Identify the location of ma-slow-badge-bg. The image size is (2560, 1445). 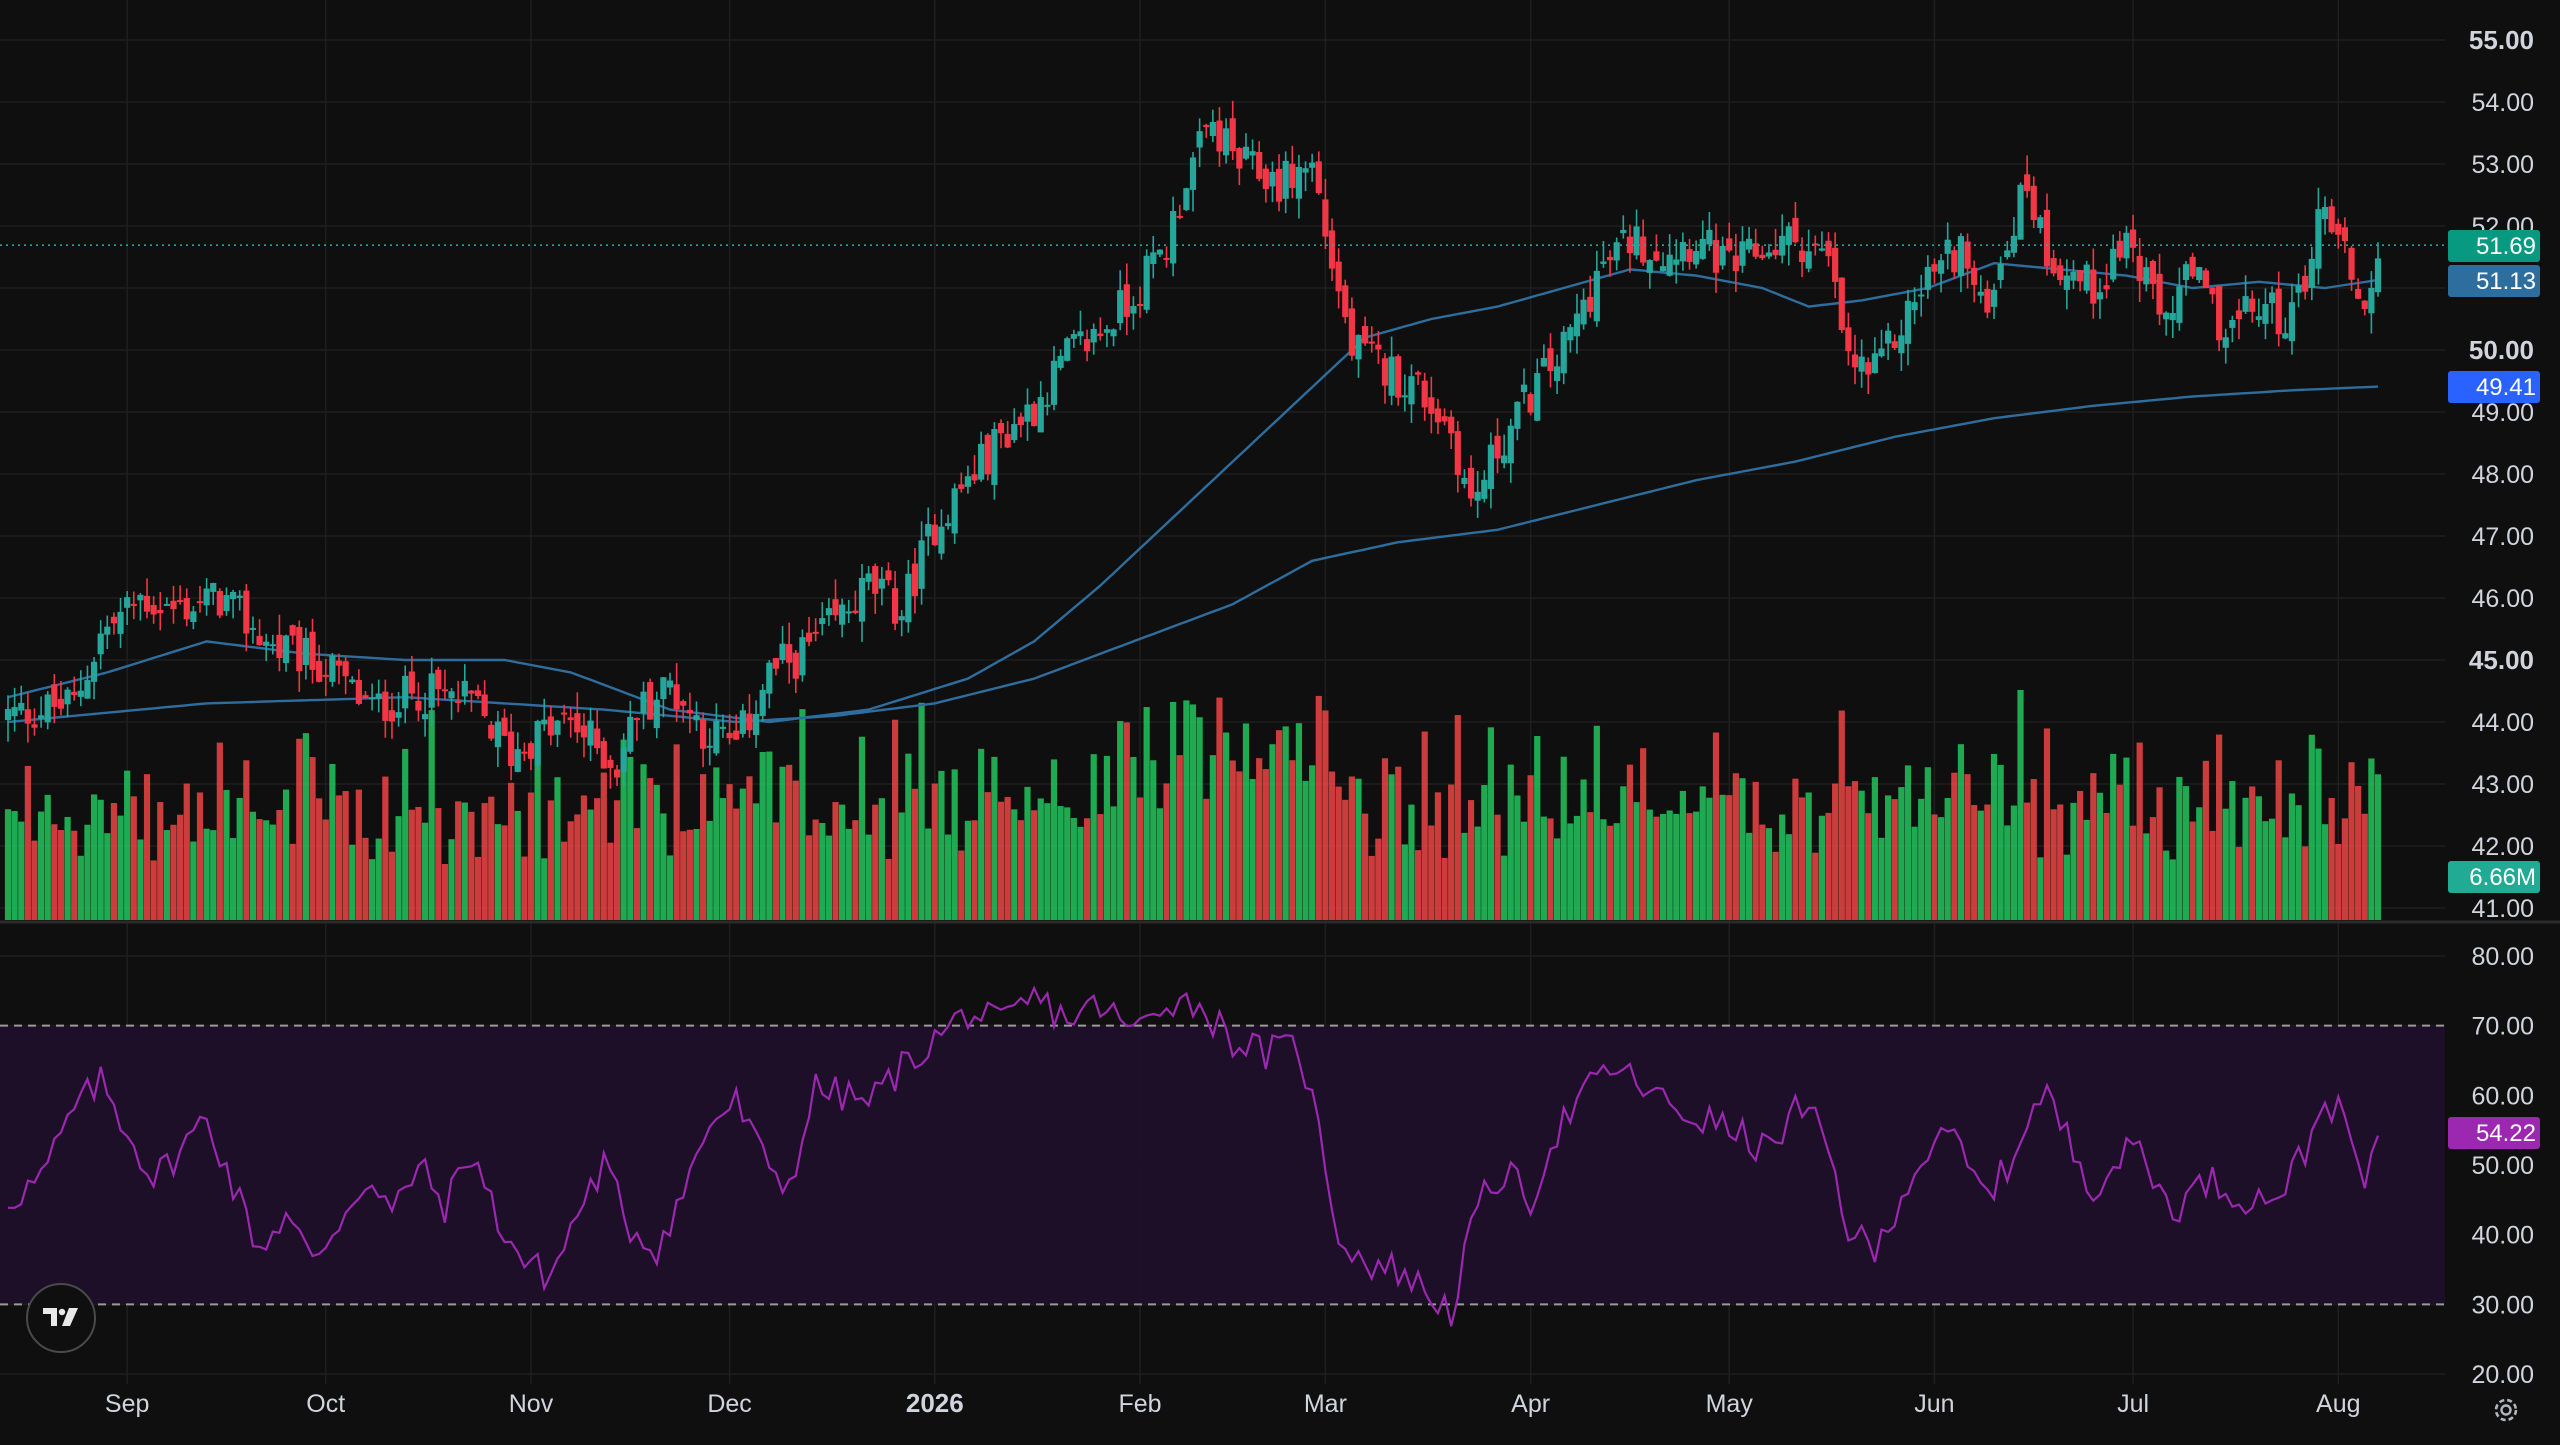
(2494, 387).